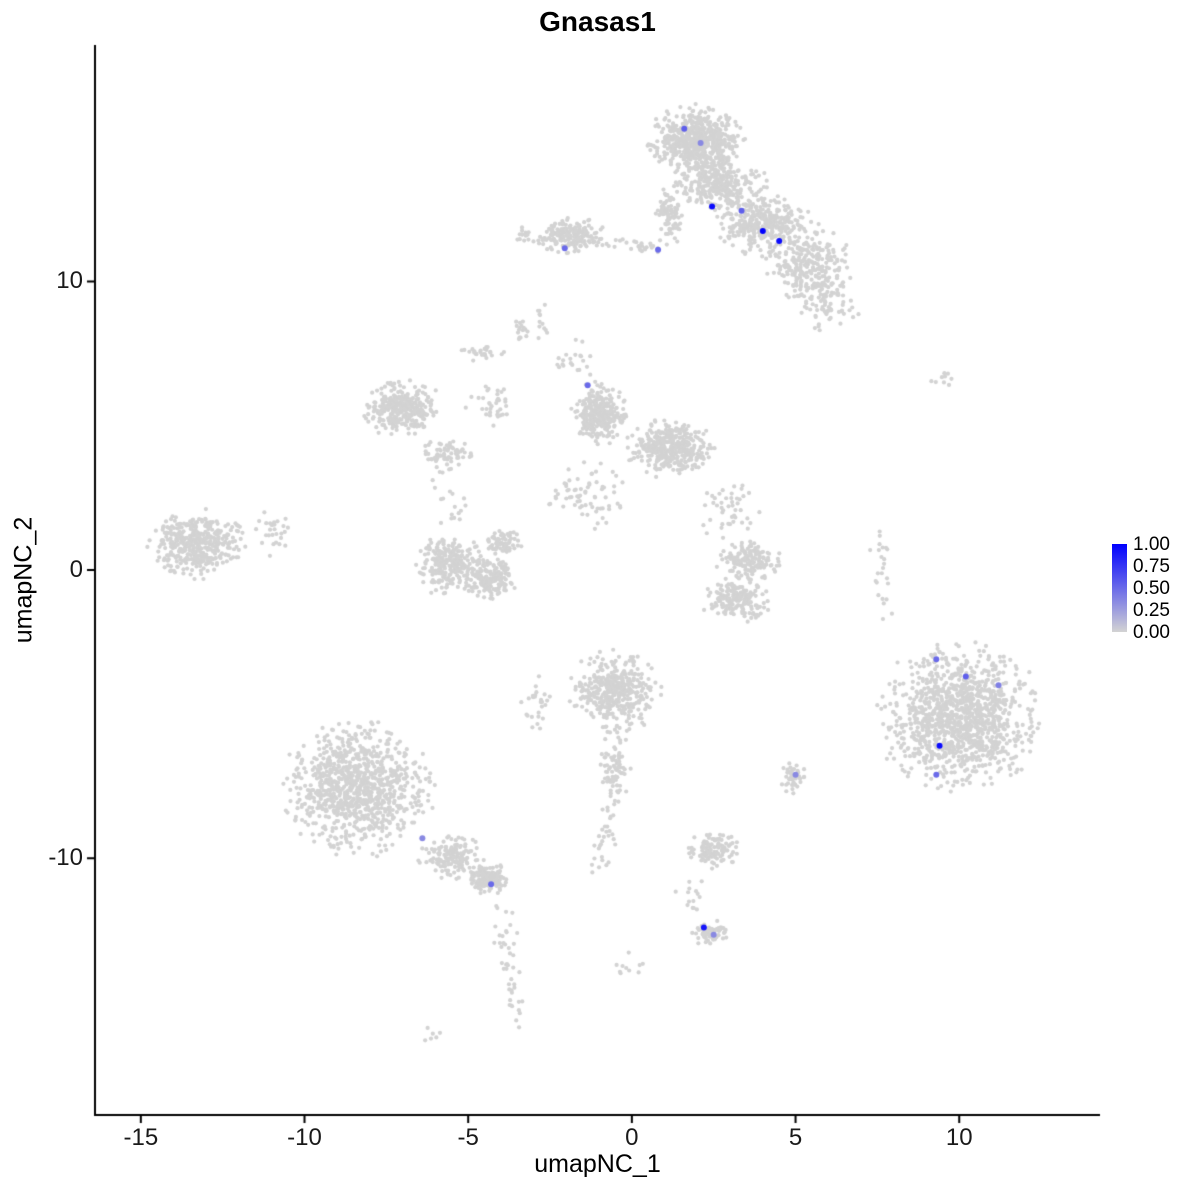 The image size is (1200, 1200). What do you see at coordinates (597, 21) in the screenshot?
I see `plot-title: Gnasas1` at bounding box center [597, 21].